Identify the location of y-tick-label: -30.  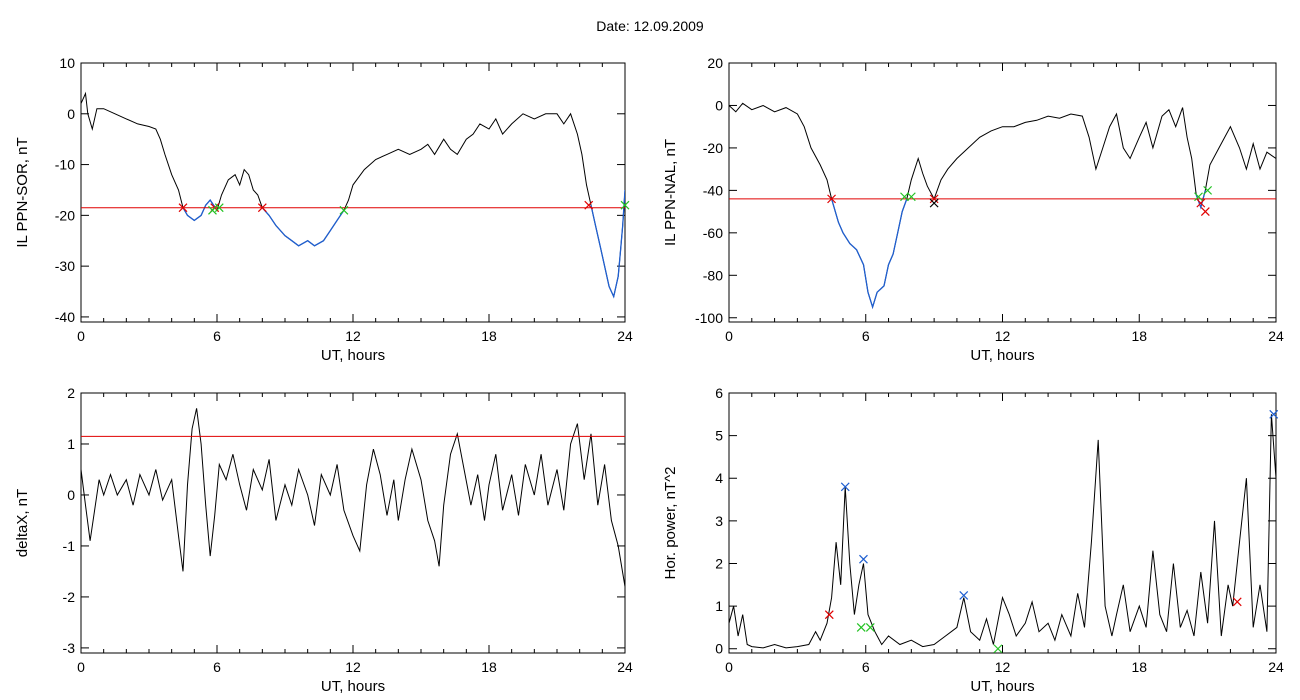
(65, 266).